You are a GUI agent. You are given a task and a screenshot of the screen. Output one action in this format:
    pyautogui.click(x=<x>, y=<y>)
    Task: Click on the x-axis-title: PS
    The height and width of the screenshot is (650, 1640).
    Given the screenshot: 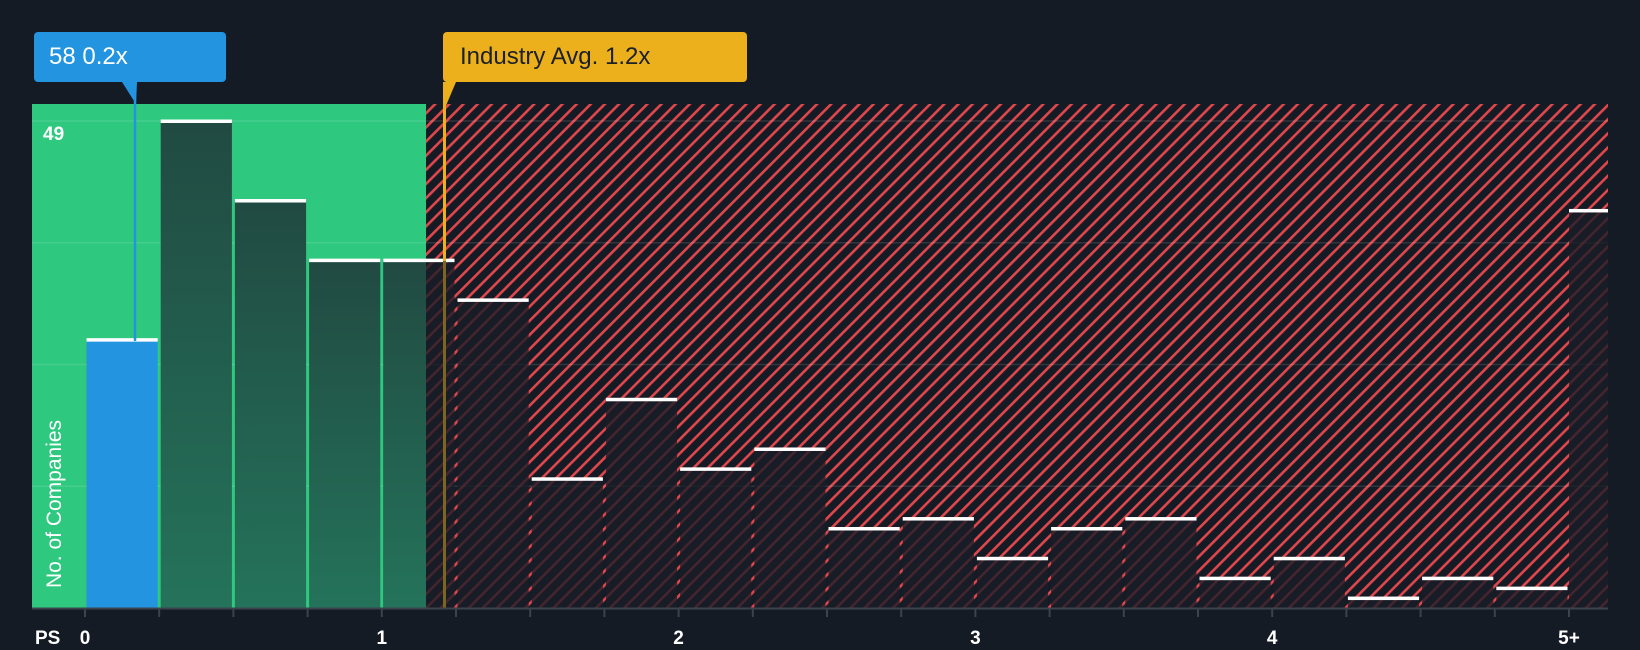 What is the action you would take?
    pyautogui.click(x=48, y=638)
    